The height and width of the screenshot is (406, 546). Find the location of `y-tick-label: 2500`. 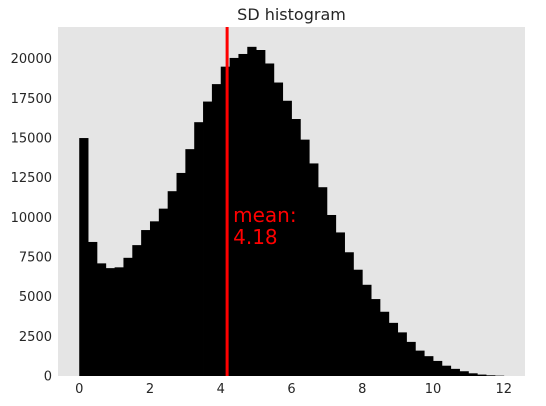

y-tick-label: 2500 is located at coordinates (35, 337).